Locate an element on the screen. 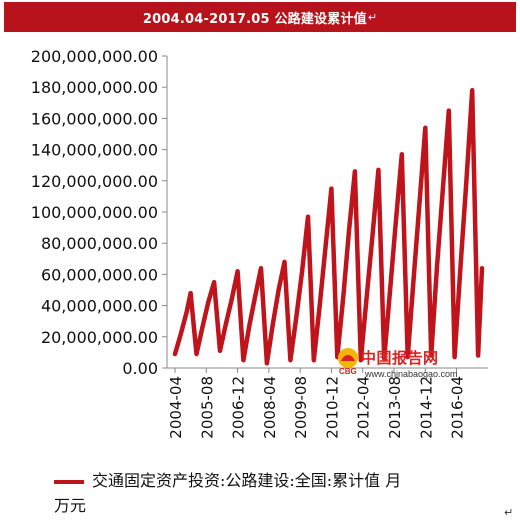  x-tick-label: 2012-04 is located at coordinates (364, 407).